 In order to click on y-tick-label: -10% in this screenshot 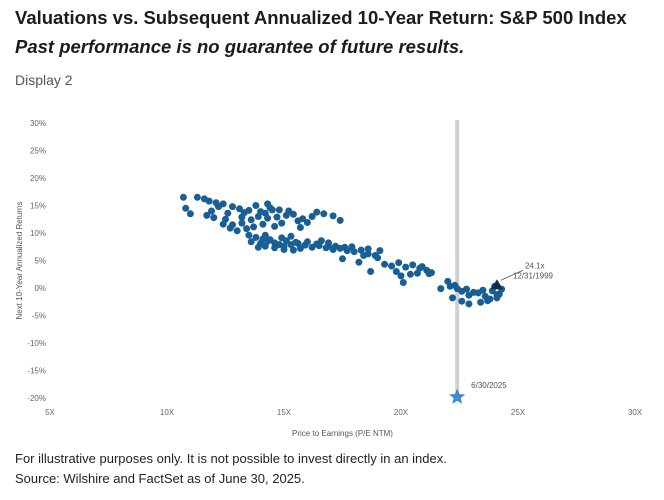, I will do `click(36, 343)`.